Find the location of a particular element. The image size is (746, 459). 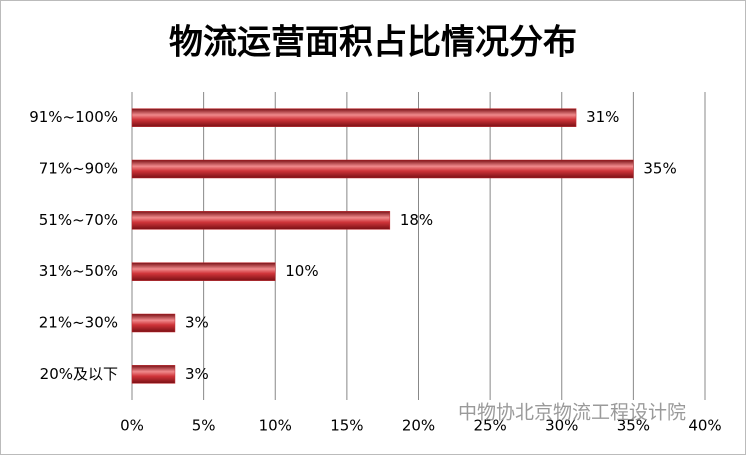

x-tick-label: 10% is located at coordinates (275, 426).